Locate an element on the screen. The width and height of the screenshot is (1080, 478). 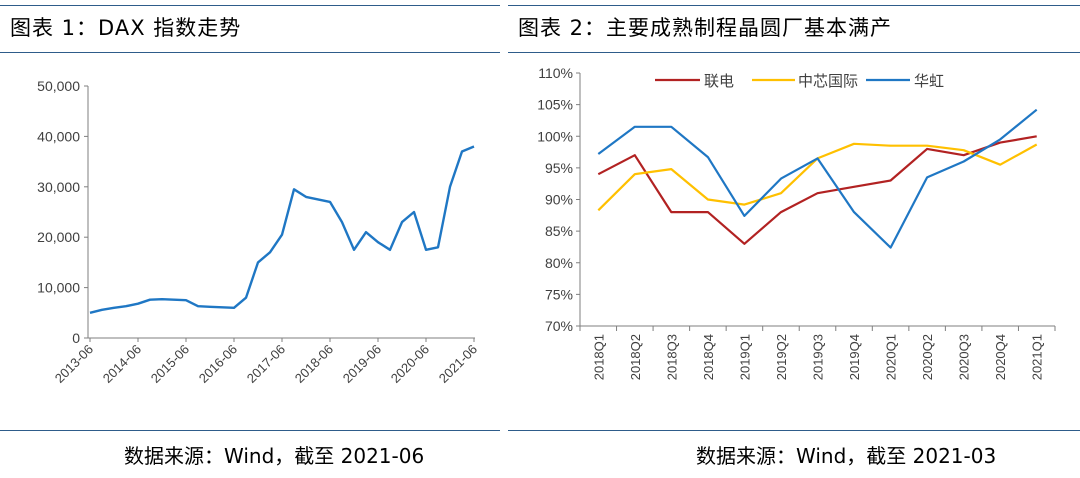
fab-legend-label-1: 联电 is located at coordinates (719, 81).